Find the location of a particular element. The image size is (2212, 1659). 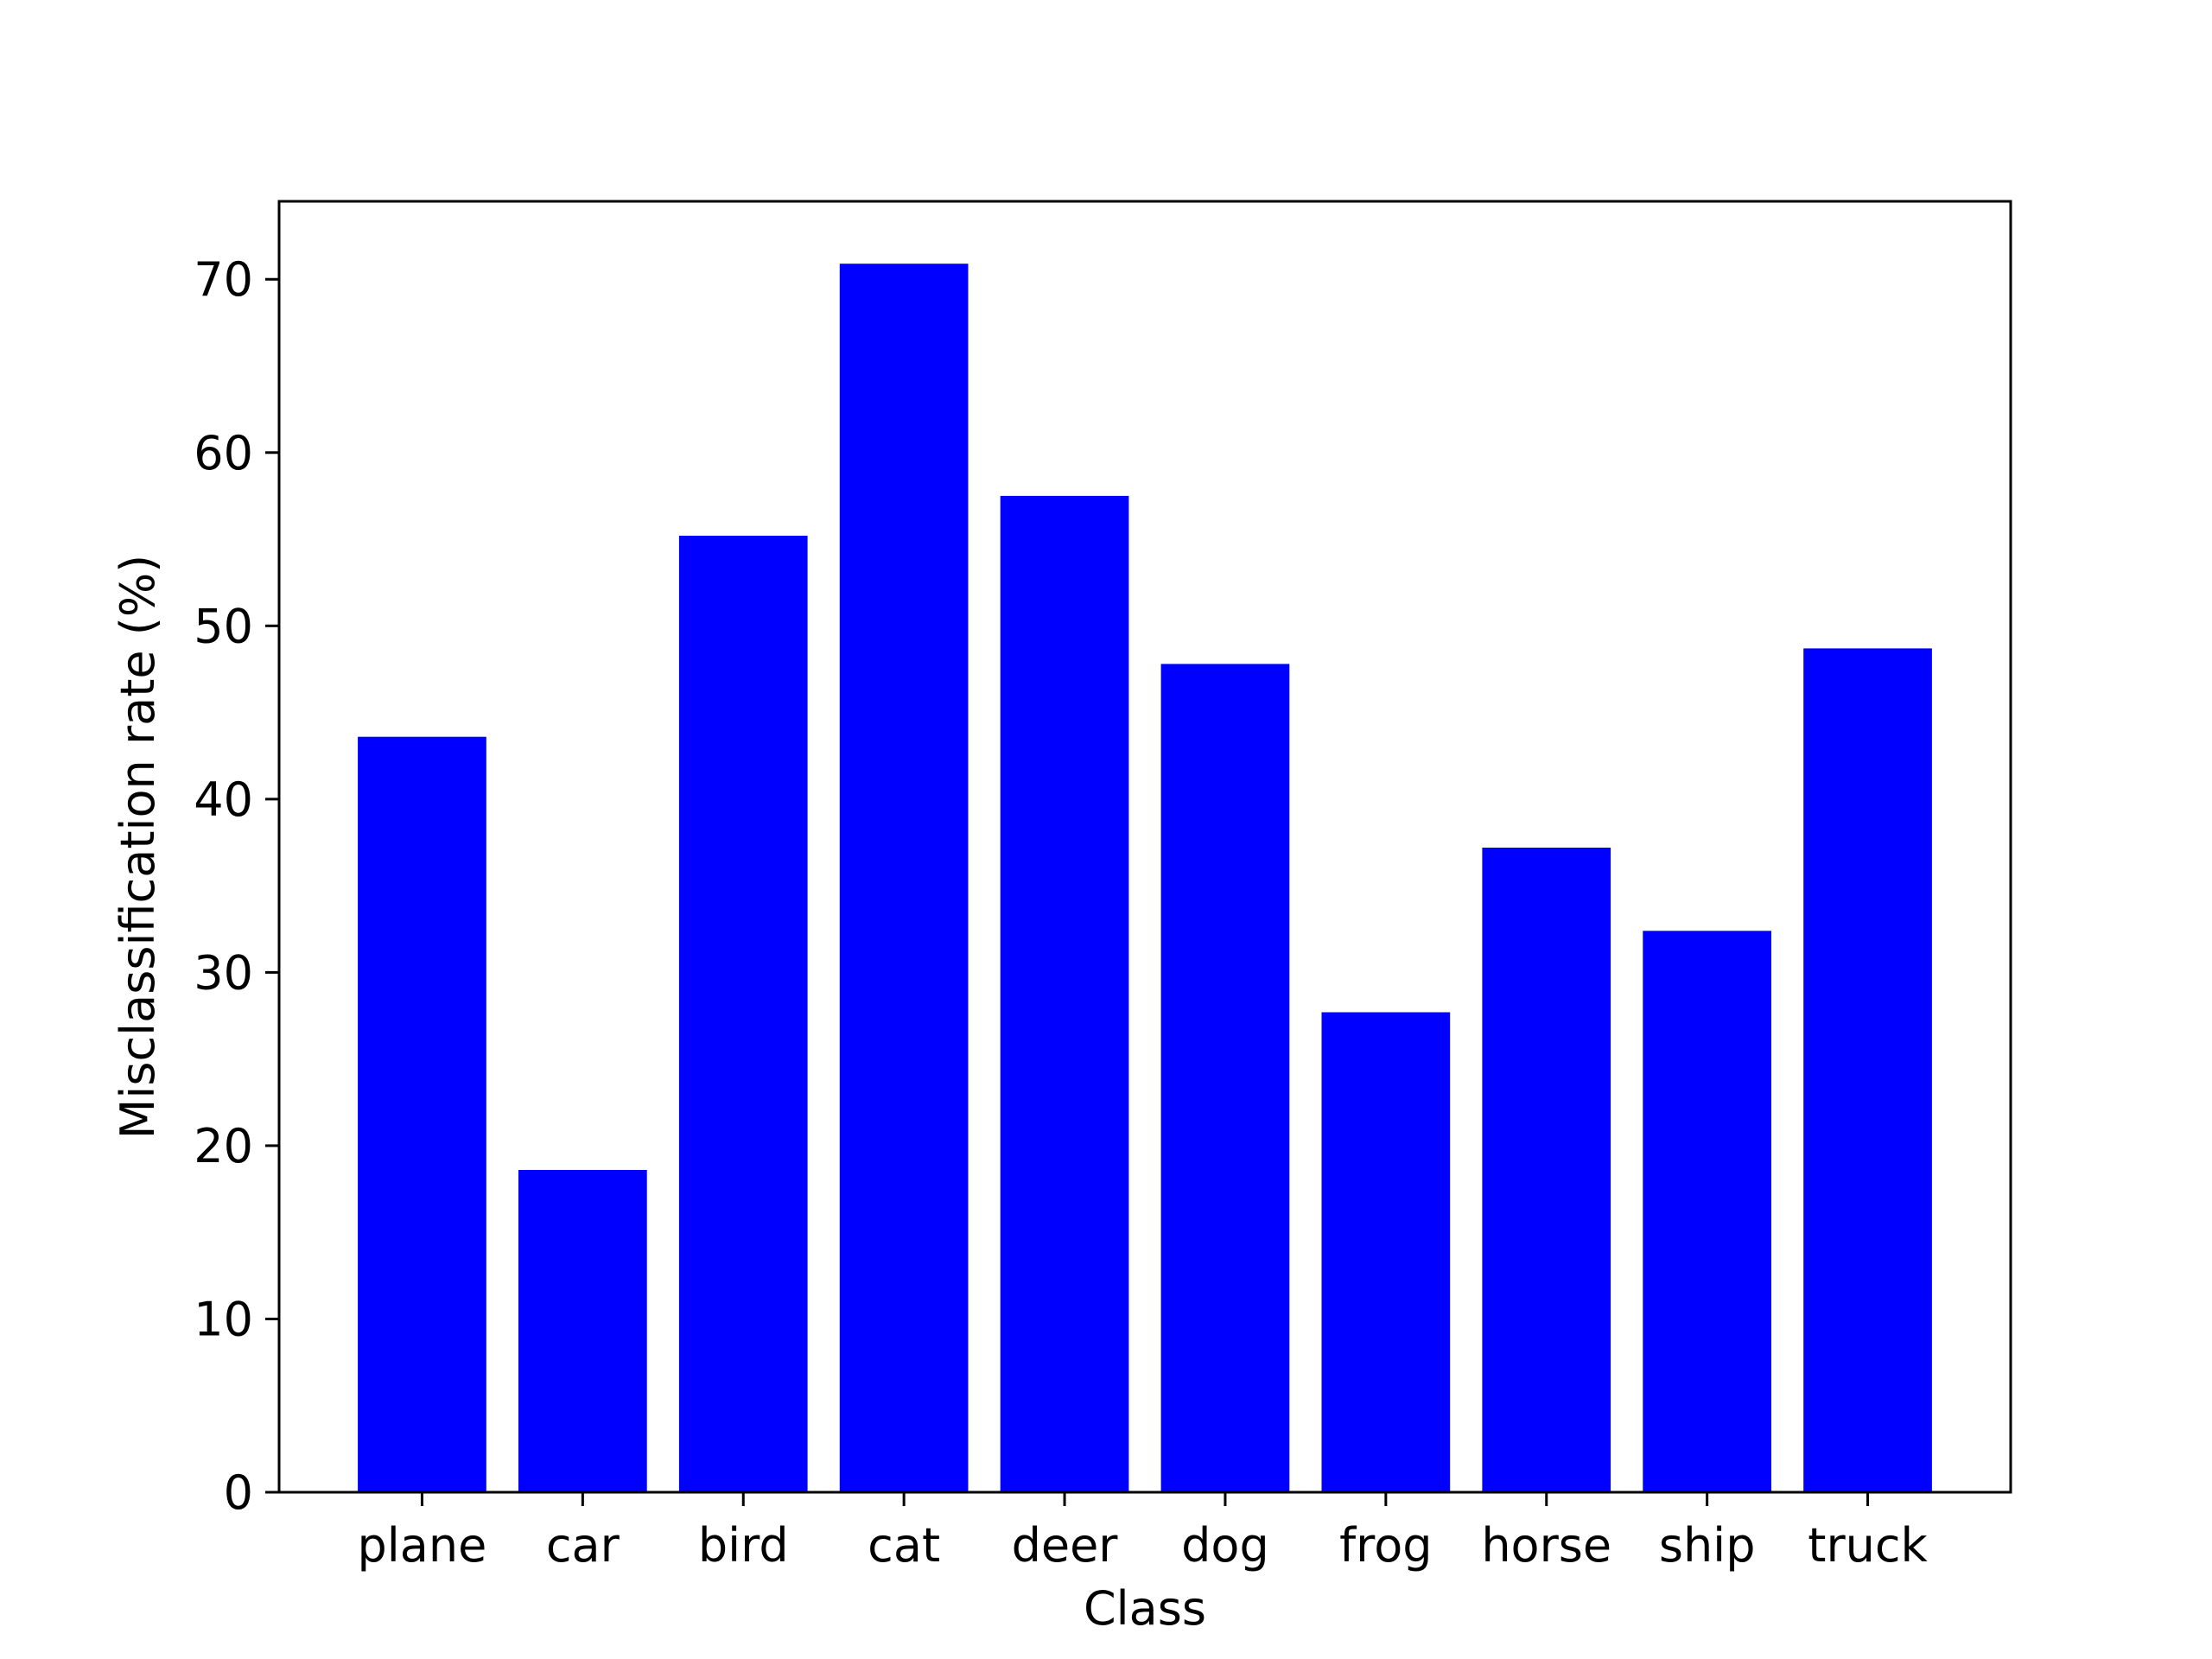

x-tick-label: plane is located at coordinates (422, 1545).